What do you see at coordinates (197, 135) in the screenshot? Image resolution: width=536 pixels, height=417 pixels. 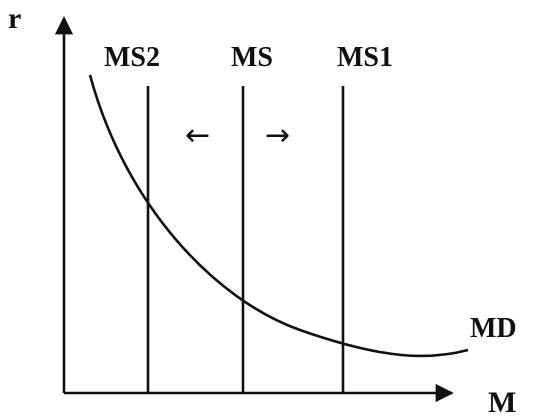 I see `shift-left-arrow: ←` at bounding box center [197, 135].